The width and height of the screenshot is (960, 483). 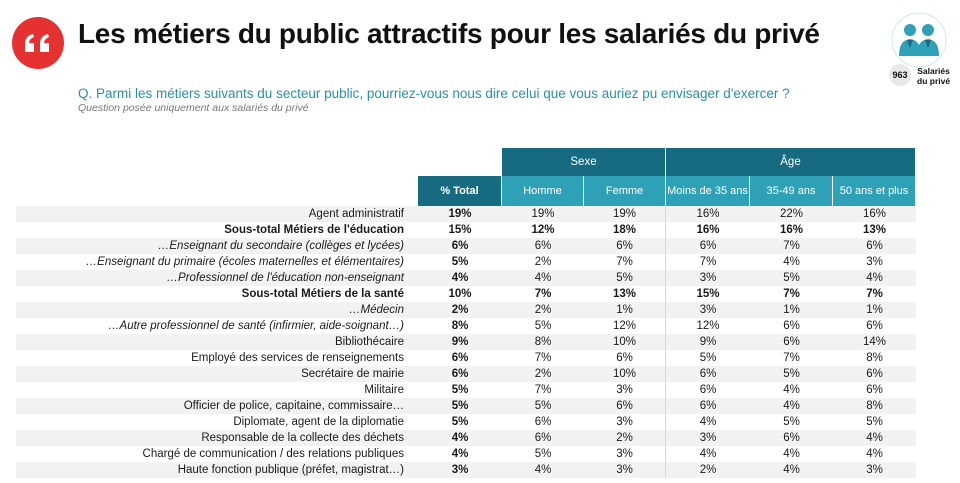 I want to click on group-header-age: Âge, so click(x=791, y=162).